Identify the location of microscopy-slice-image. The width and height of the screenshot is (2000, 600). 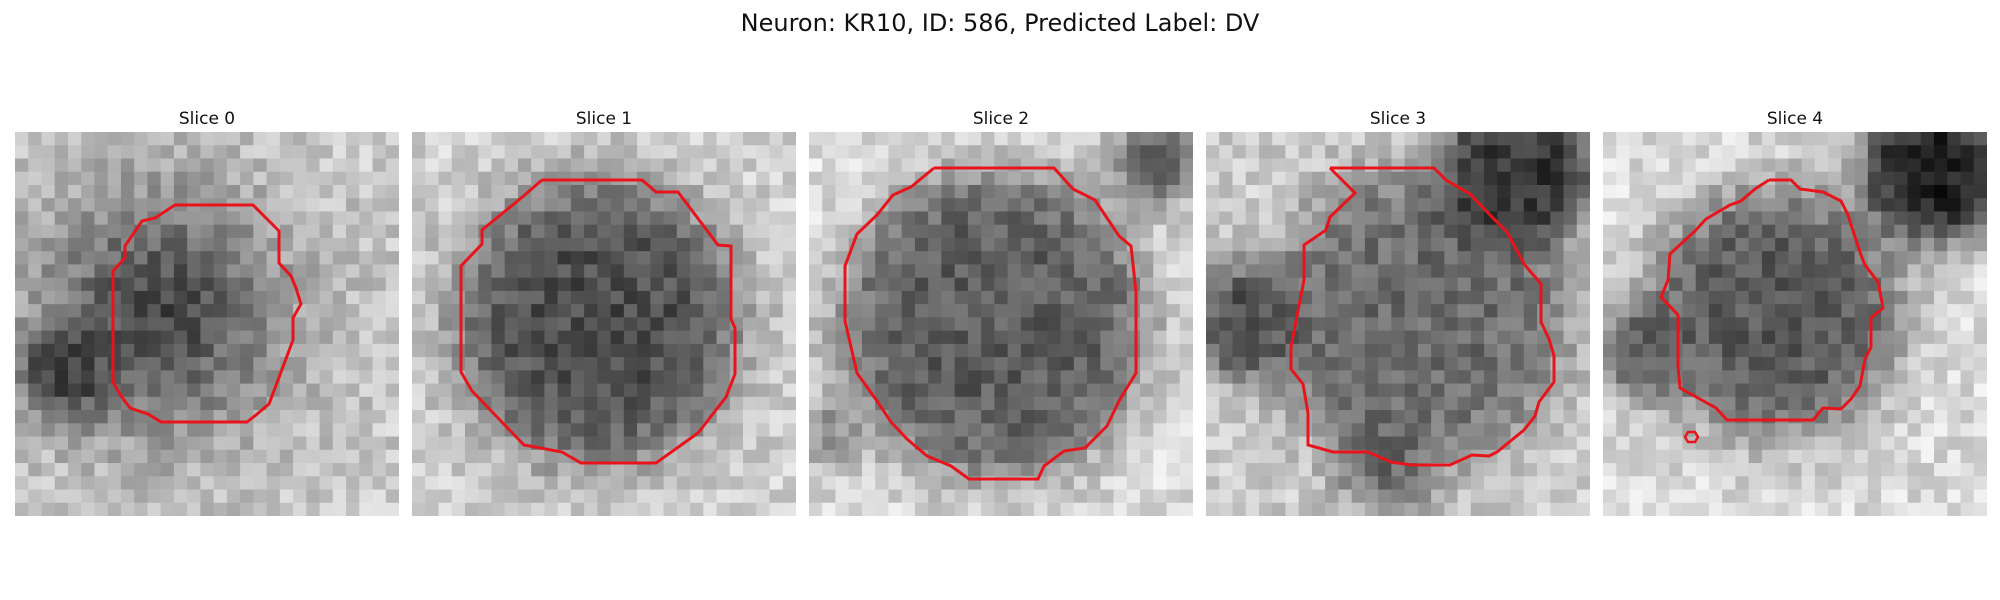
(1398, 324).